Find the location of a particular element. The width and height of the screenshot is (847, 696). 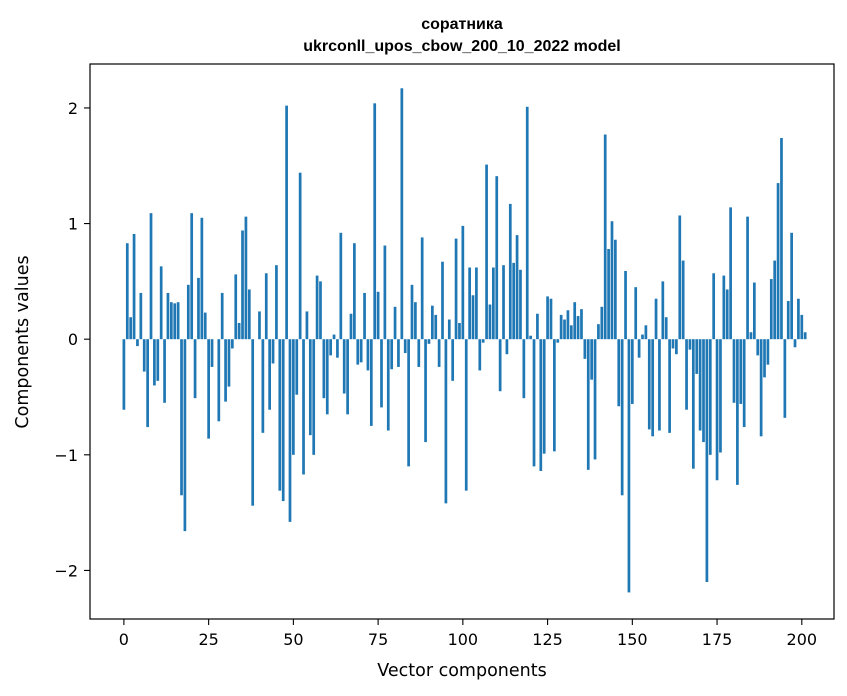

x-tick-label: 25 is located at coordinates (208, 639).